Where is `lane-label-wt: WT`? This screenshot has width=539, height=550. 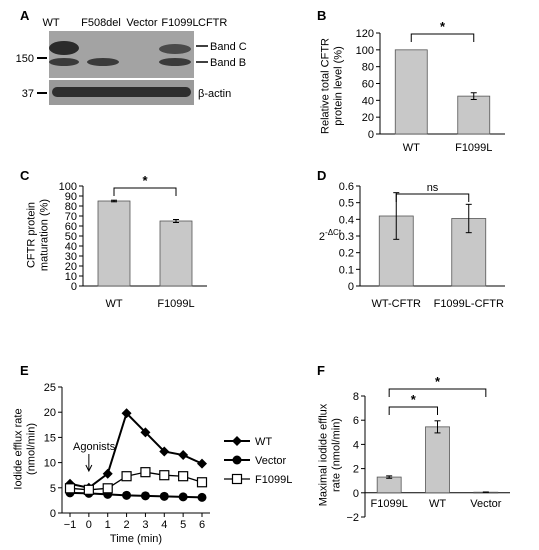
lane-label-wt: WT is located at coordinates (50, 23).